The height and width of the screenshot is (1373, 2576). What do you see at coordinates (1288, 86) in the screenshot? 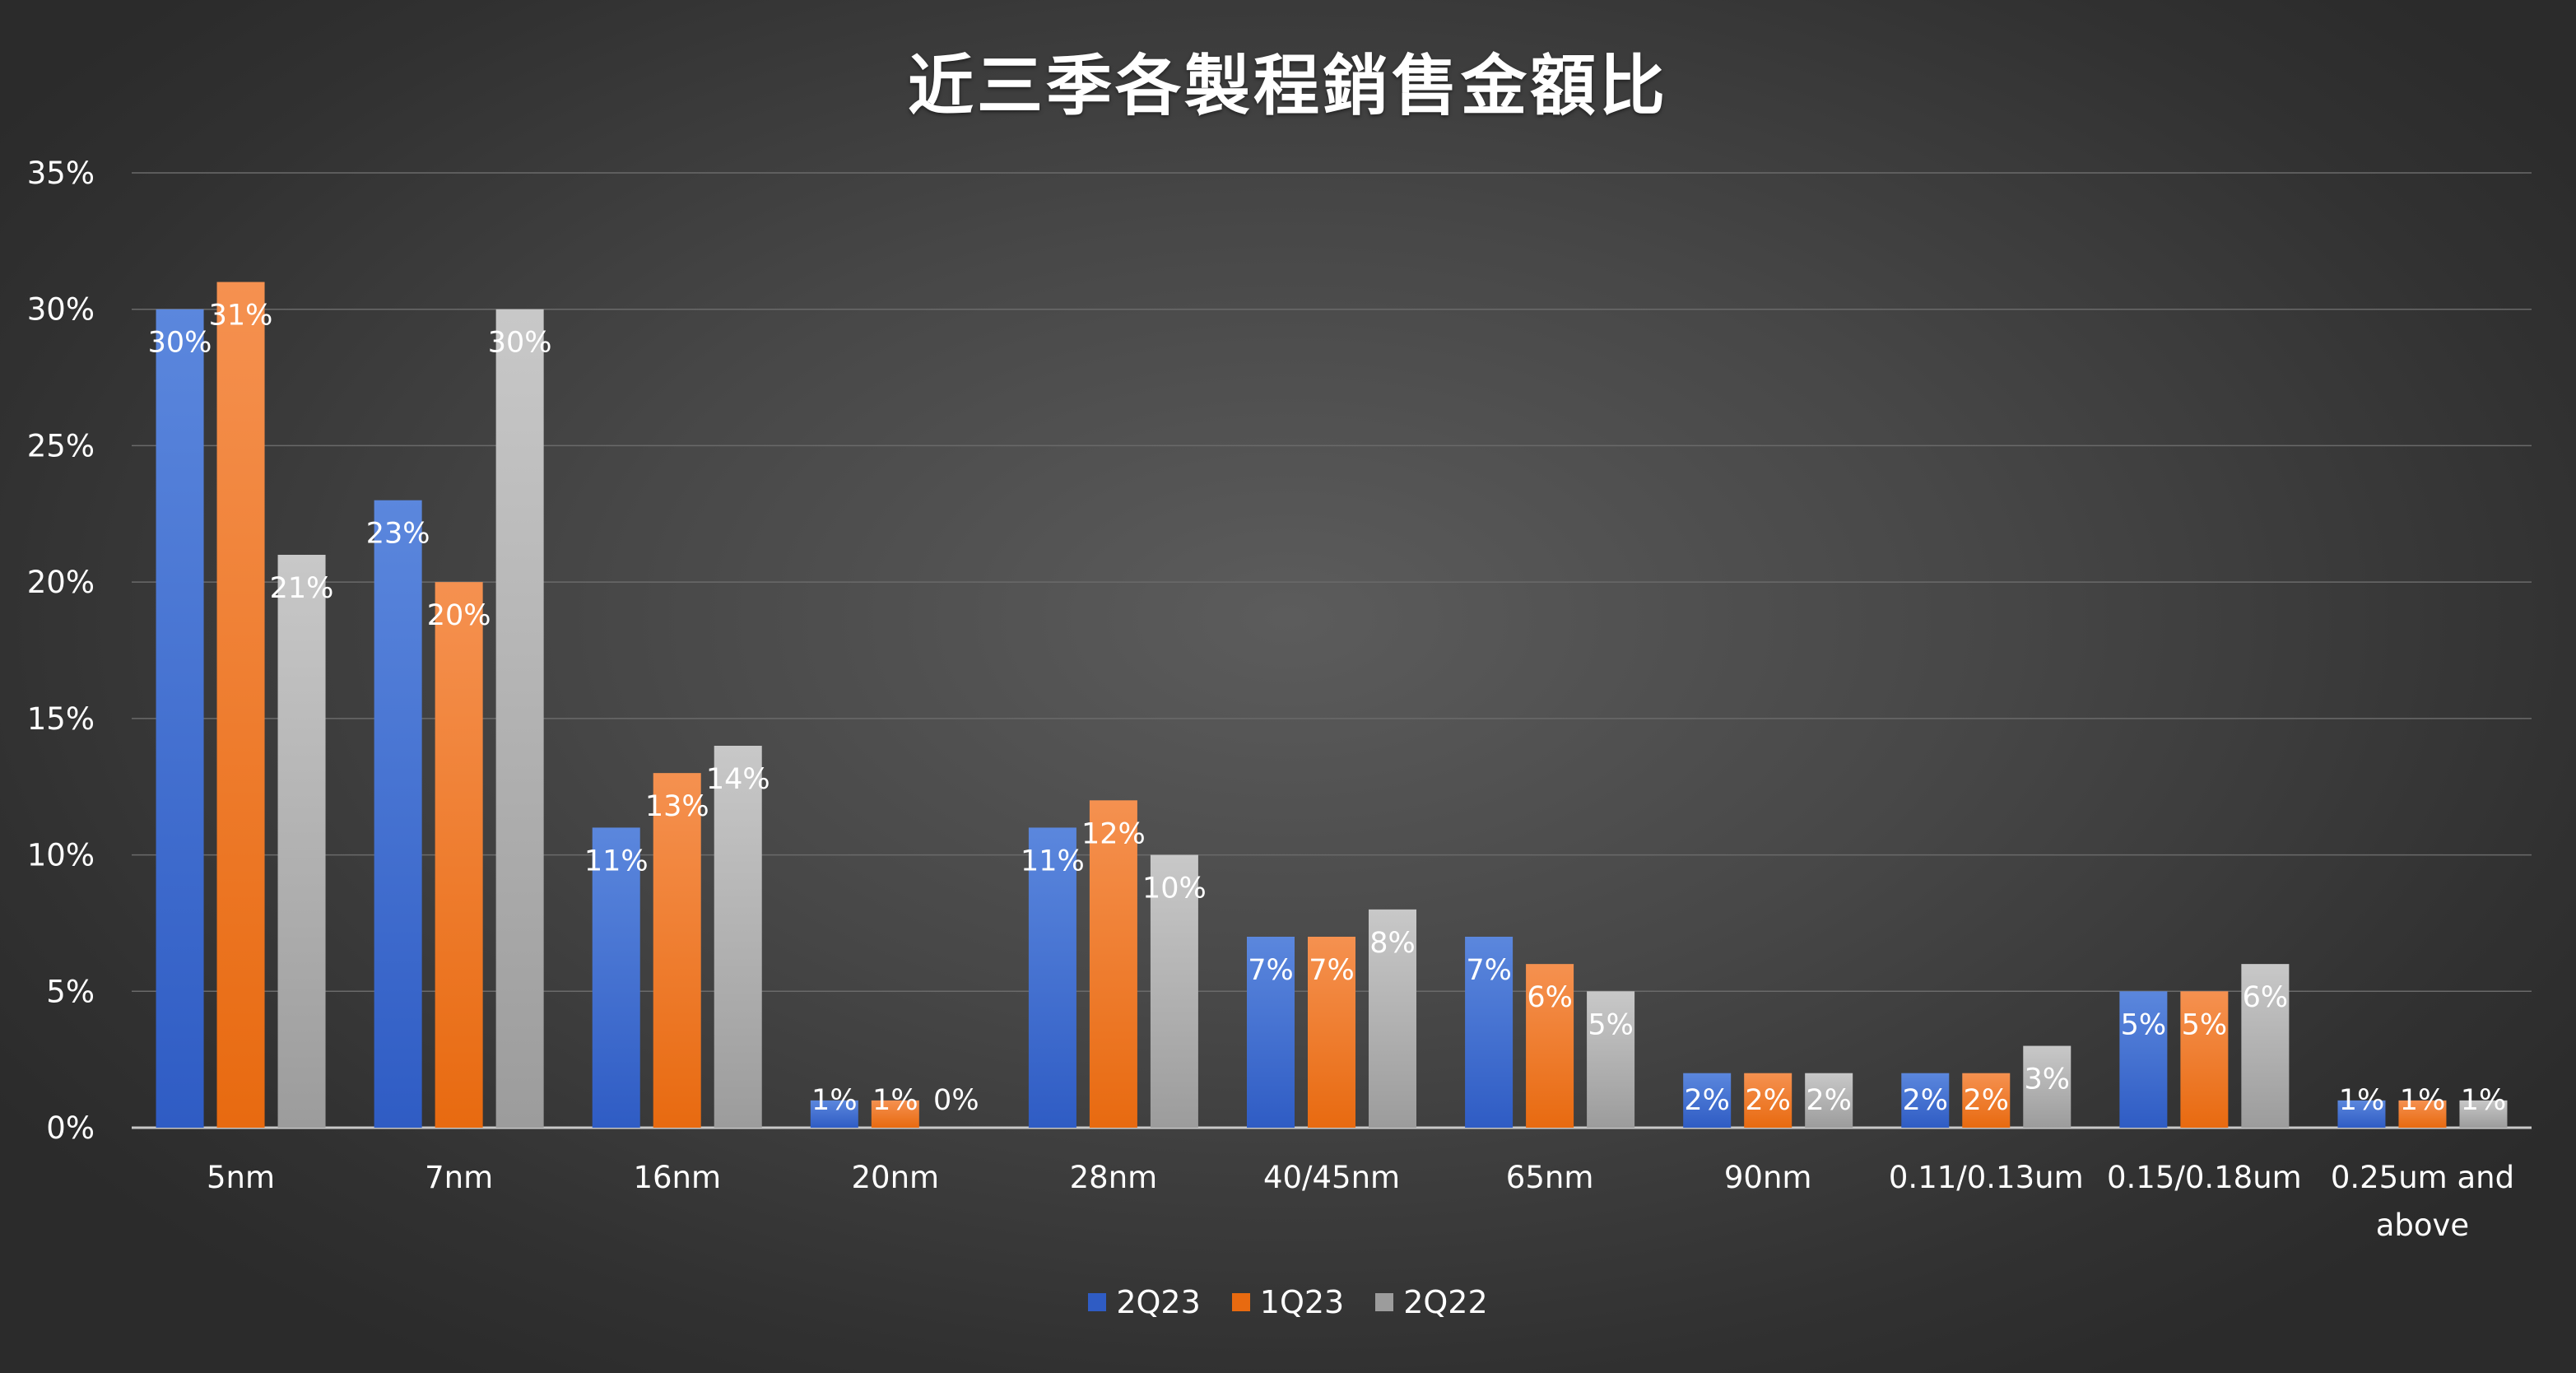
I see `chart-title: 近三季各製程銷售金額比` at bounding box center [1288, 86].